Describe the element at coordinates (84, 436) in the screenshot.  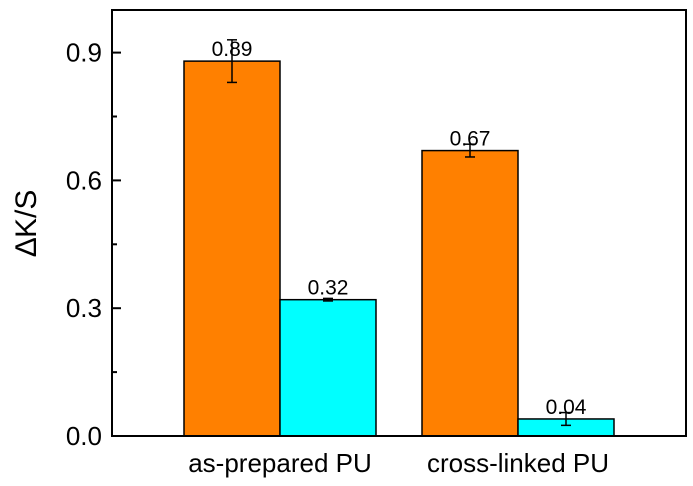
I see `y-tick-label-0: 0.0` at that location.